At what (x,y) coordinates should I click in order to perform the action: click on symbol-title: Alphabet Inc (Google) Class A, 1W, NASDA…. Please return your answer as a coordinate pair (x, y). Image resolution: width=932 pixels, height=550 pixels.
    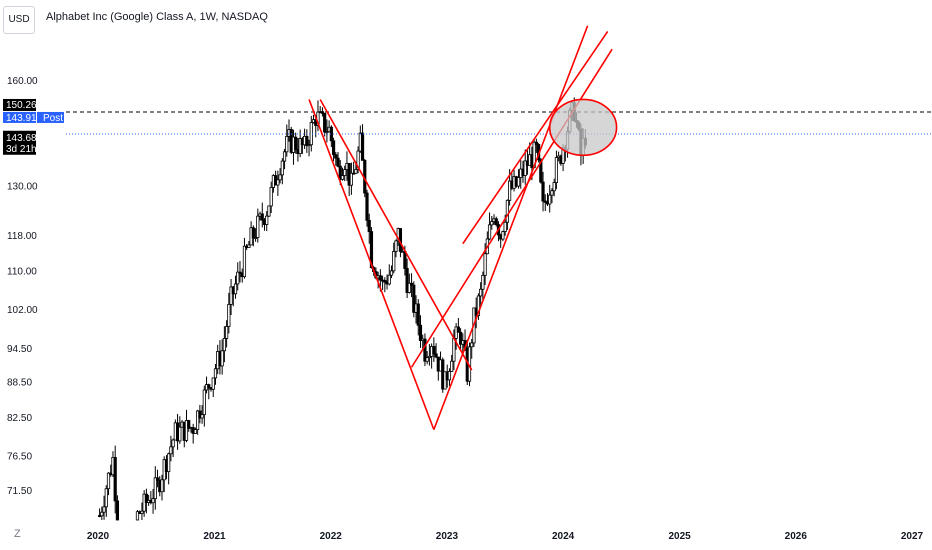
    Looking at the image, I should click on (157, 17).